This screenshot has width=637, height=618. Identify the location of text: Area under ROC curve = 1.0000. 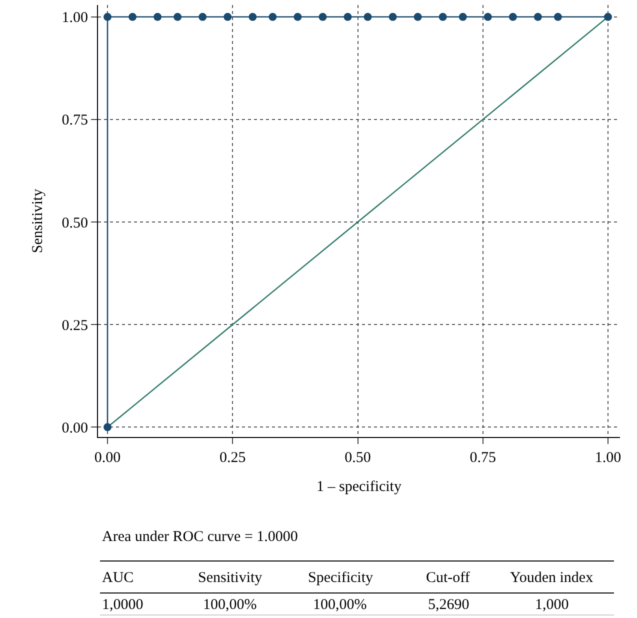
(200, 537).